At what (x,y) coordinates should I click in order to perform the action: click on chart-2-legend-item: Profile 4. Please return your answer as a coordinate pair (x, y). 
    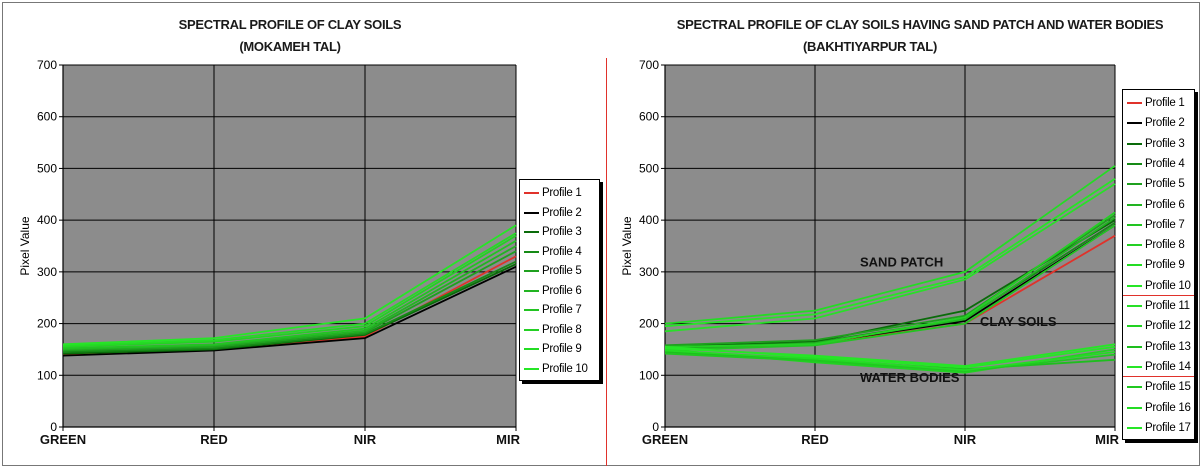
    Looking at the image, I should click on (1165, 164).